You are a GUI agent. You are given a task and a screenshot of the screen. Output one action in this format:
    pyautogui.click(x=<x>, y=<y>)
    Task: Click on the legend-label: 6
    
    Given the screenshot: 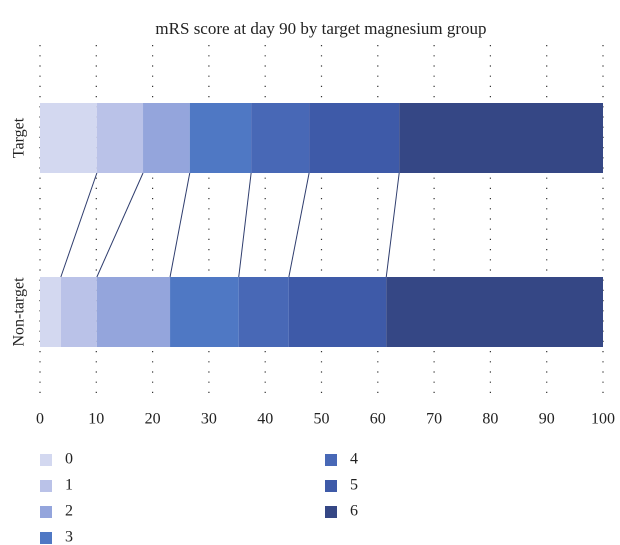 What is the action you would take?
    pyautogui.click(x=354, y=511)
    